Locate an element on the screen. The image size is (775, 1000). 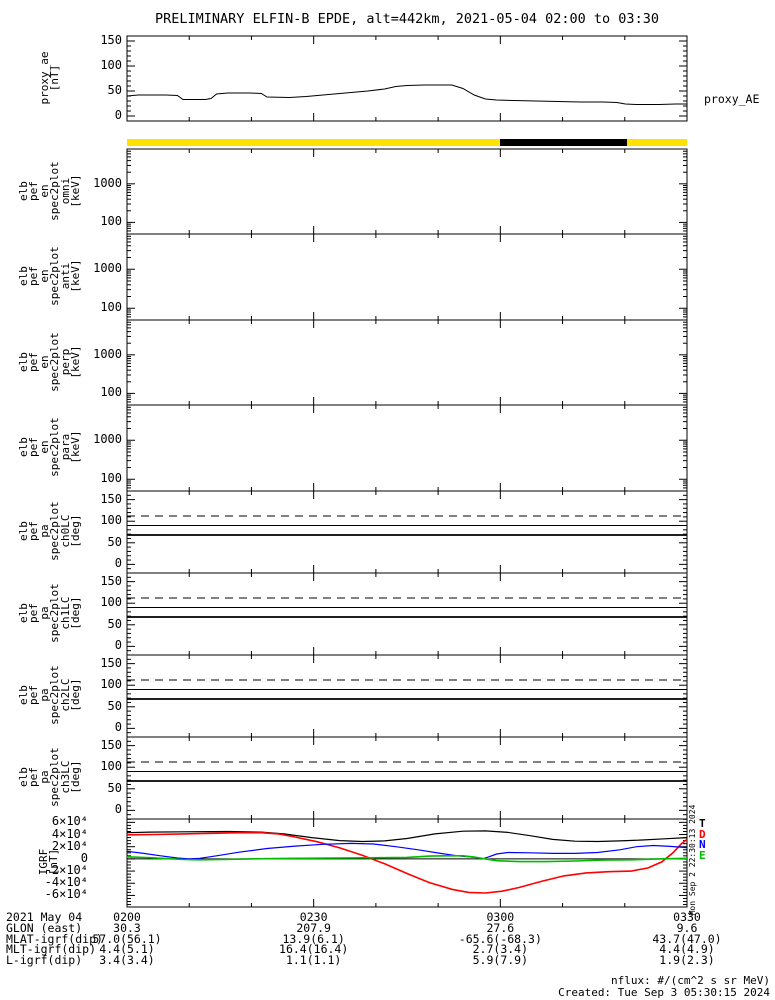
panel-left-label: proxy_ae [nT] is located at coordinates (49, 77).